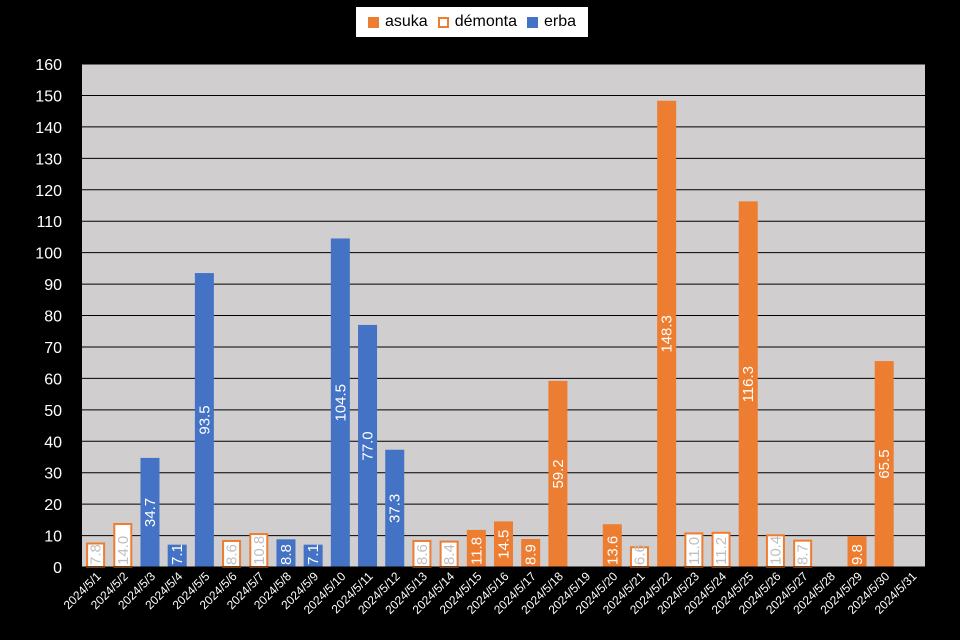 The height and width of the screenshot is (640, 960). What do you see at coordinates (443, 22) in the screenshot?
I see `legend-swatch-demonta` at bounding box center [443, 22].